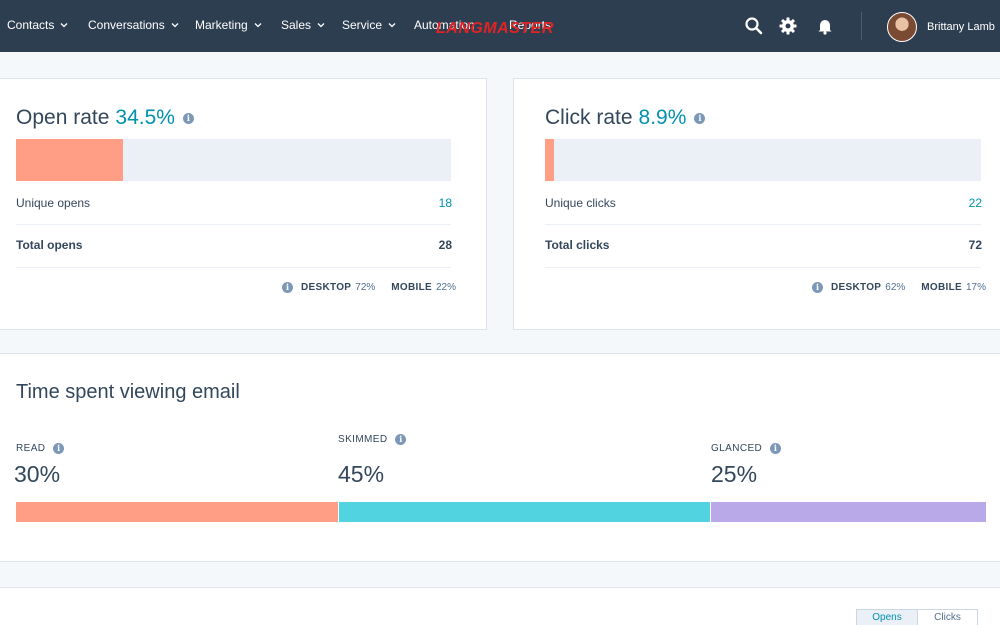 The width and height of the screenshot is (1000, 625). Describe the element at coordinates (975, 203) in the screenshot. I see `unique-clicks-value: 22` at that location.